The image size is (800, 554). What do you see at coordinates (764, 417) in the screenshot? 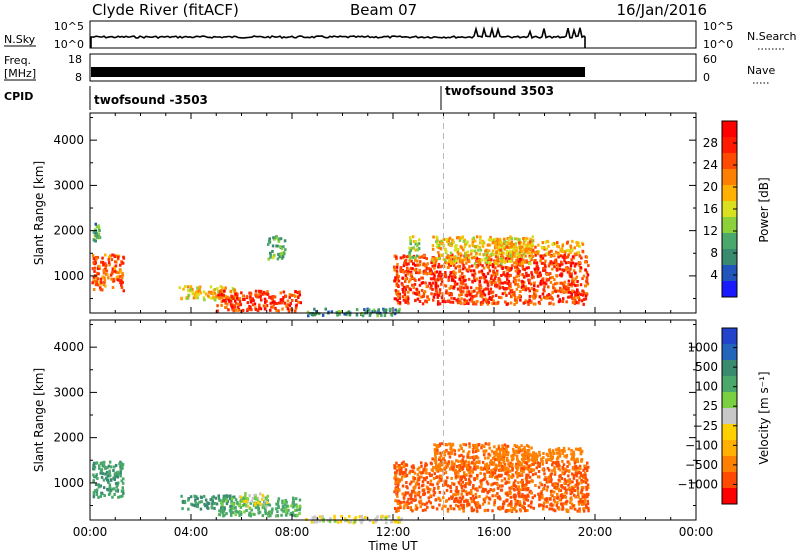
I see `velocity-colorbar-label: Velocity [m s⁻¹]` at bounding box center [764, 417].